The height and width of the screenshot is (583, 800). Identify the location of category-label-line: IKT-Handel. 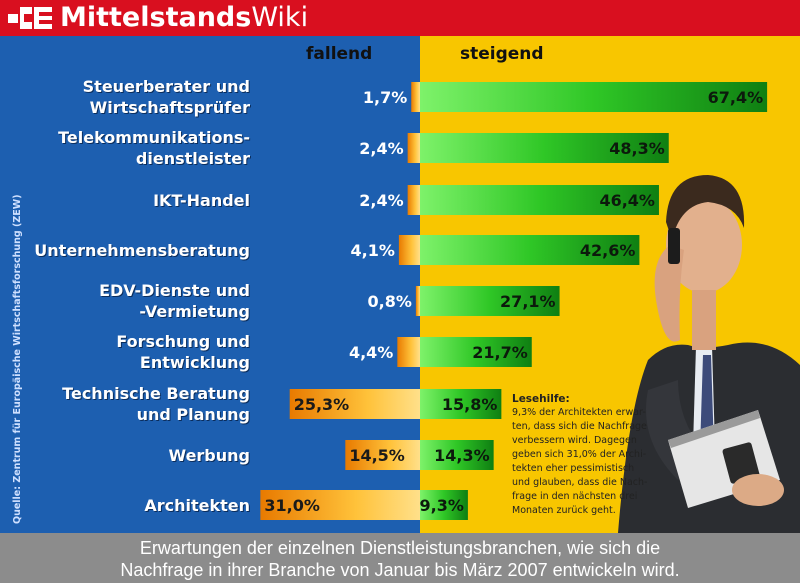
(201, 200).